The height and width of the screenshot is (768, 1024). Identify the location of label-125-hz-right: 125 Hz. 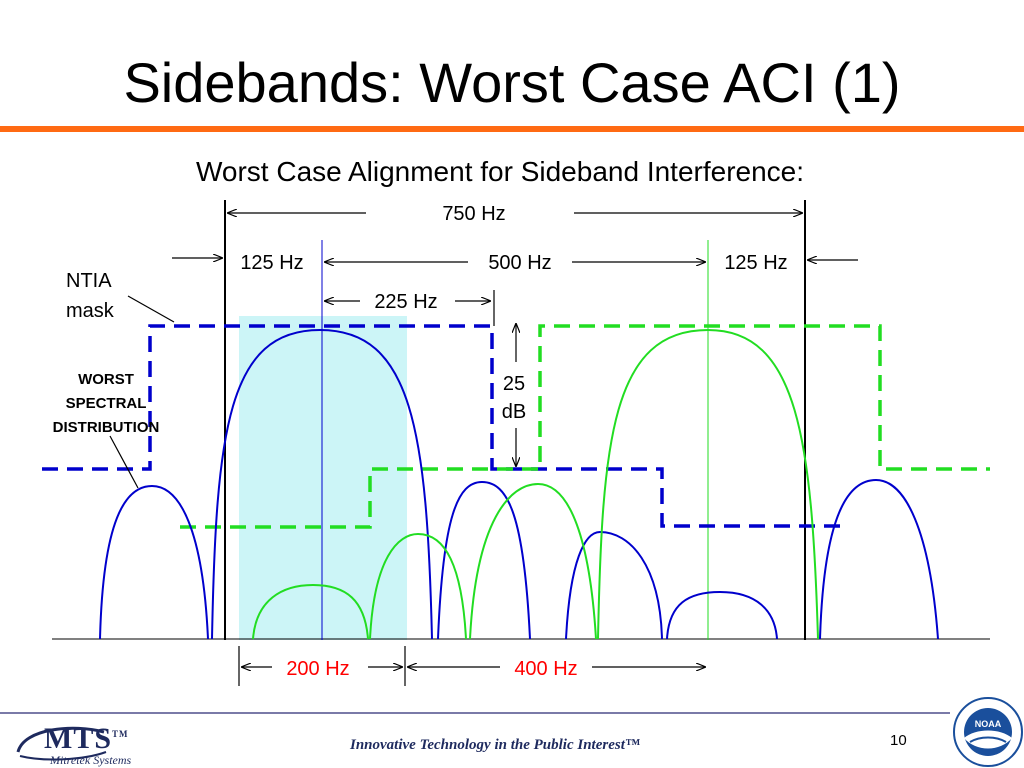
(755, 263).